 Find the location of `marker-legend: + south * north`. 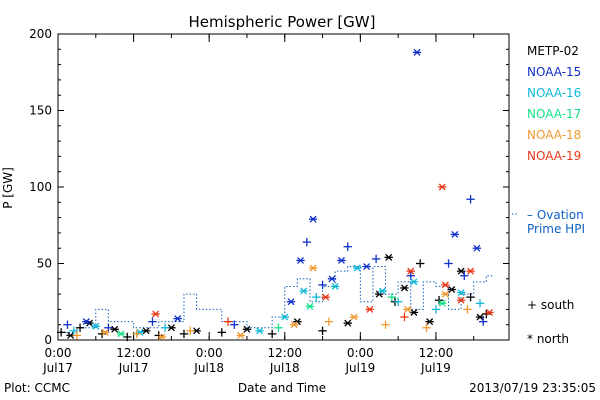

marker-legend: + south * north is located at coordinates (550, 322).